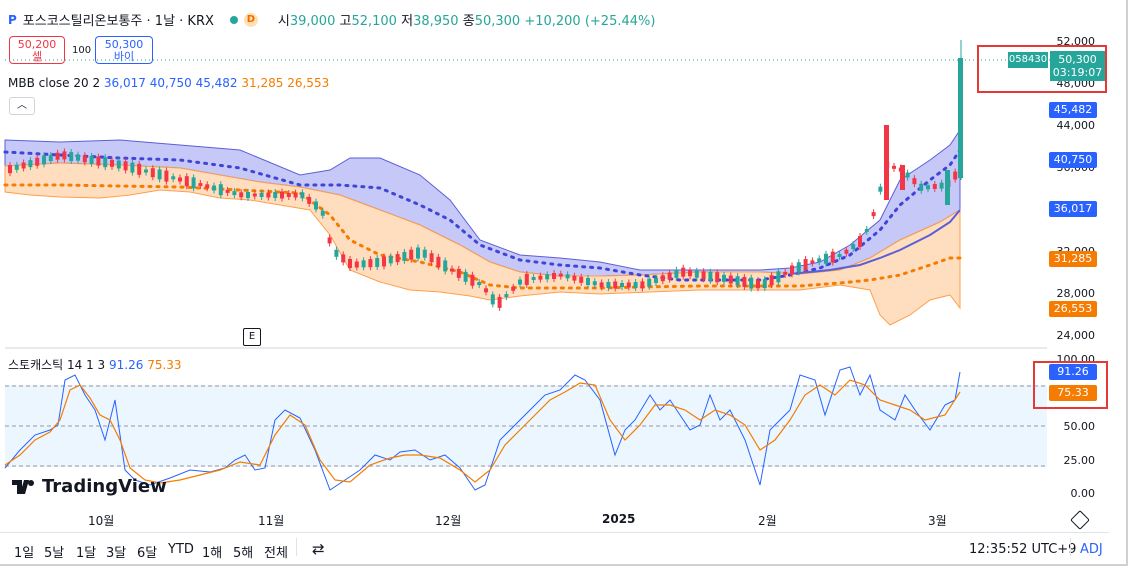  I want to click on clock: 12:35:52 UTC+9, so click(1023, 549).